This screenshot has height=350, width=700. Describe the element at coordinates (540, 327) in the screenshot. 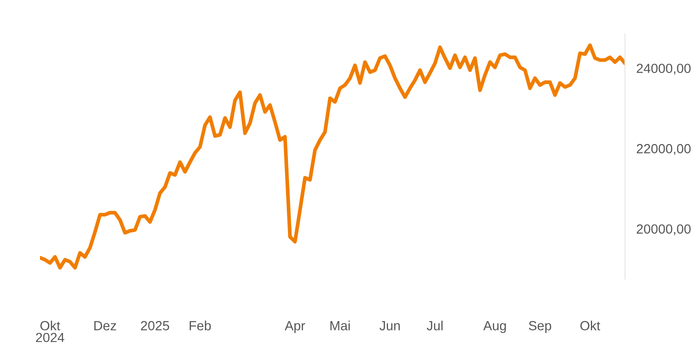

I see `x-tick-label: Sep` at that location.